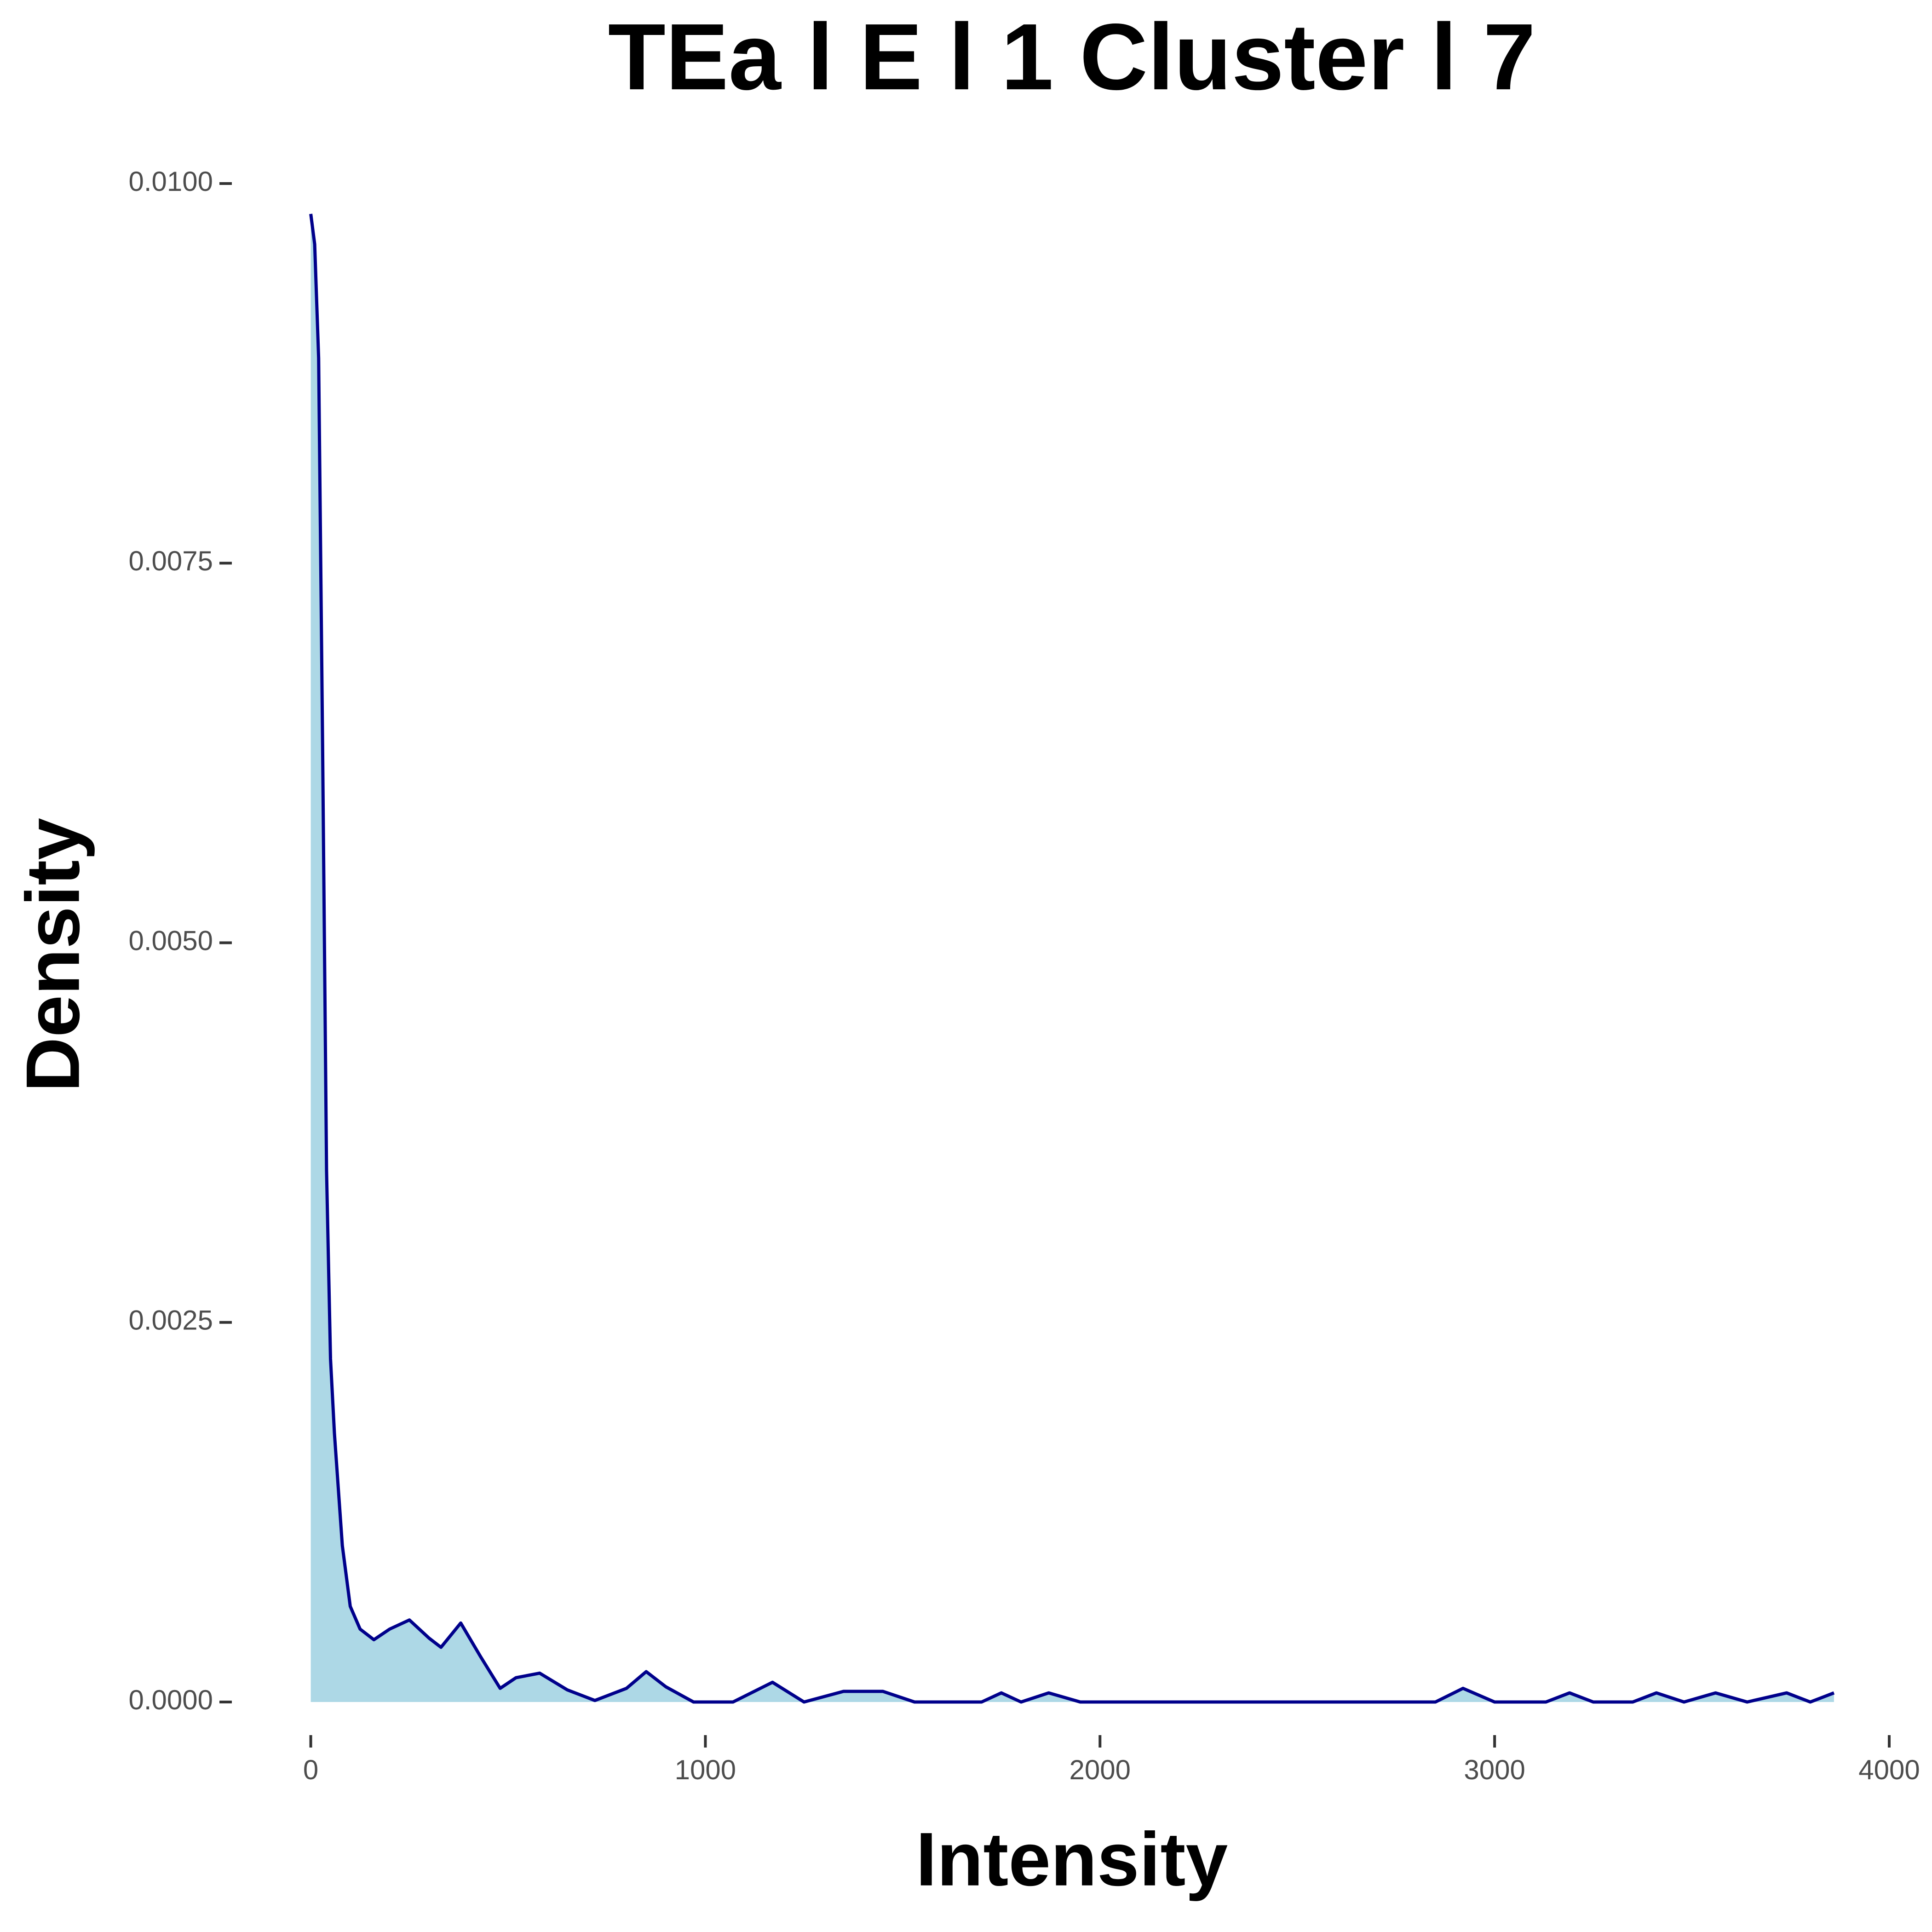  What do you see at coordinates (705, 1769) in the screenshot?
I see `x-tick-label: 1000` at bounding box center [705, 1769].